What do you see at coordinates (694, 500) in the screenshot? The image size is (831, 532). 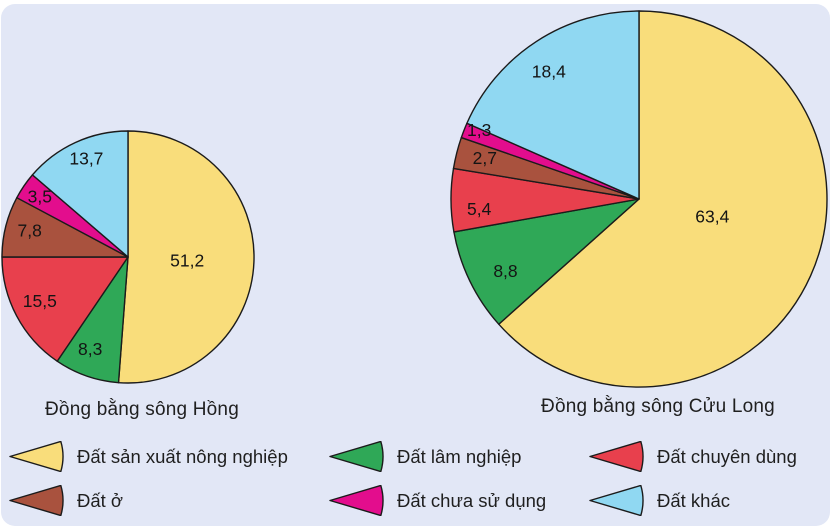 I see `legend-label: Đất khác` at bounding box center [694, 500].